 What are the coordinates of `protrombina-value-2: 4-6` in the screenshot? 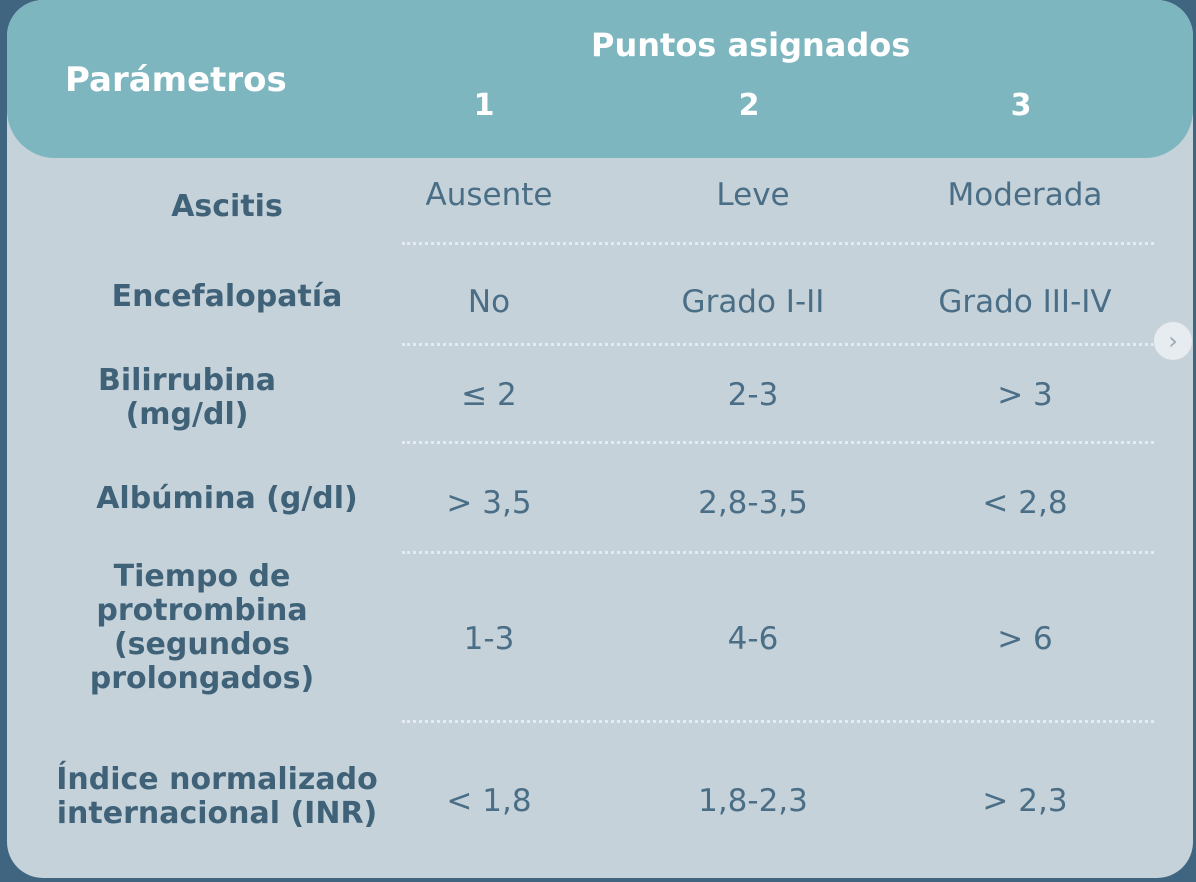 It's located at (753, 639).